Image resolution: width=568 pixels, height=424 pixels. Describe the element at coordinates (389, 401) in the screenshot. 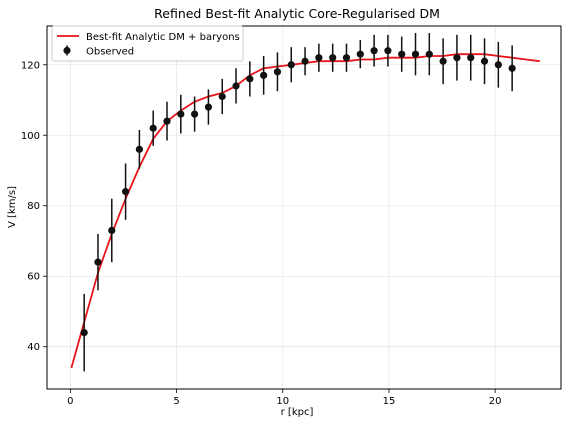

I see `x-tick-label: 15` at that location.